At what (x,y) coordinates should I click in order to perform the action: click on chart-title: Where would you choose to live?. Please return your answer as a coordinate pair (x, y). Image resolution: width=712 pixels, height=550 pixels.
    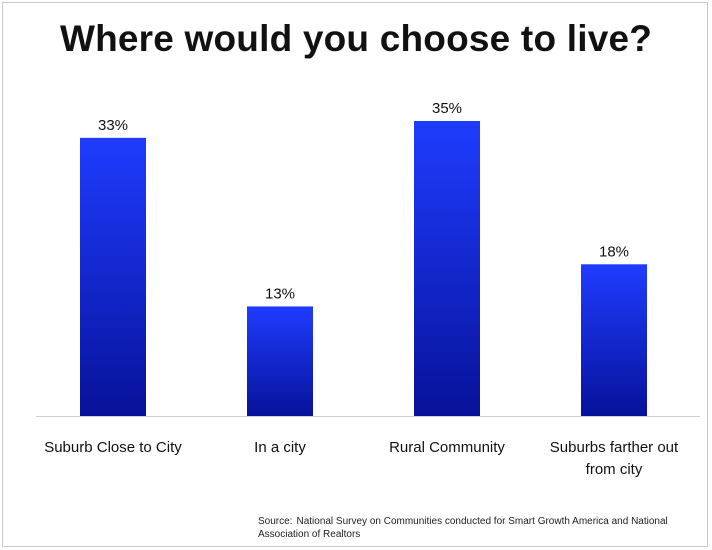
    Looking at the image, I should click on (356, 38).